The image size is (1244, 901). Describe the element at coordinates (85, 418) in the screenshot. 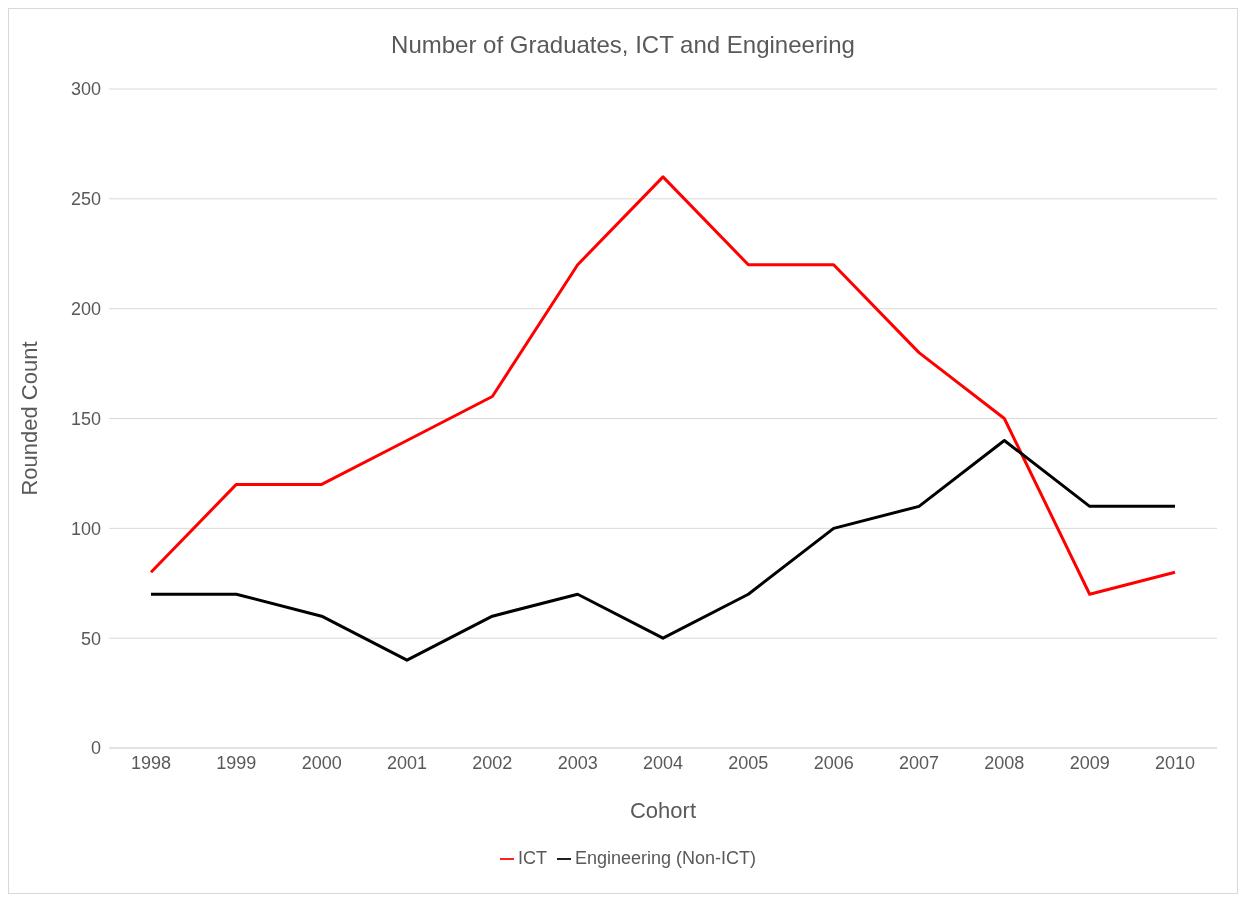

I see `y-tick-label: 150` at that location.